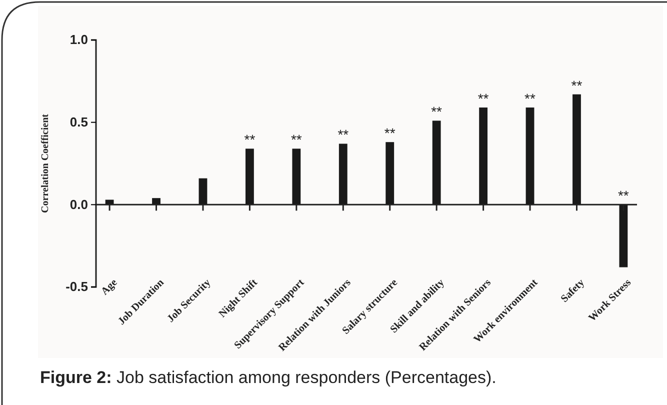 The height and width of the screenshot is (405, 667). Describe the element at coordinates (45, 163) in the screenshot. I see `y-axis-title: Correlation Coefficient` at that location.